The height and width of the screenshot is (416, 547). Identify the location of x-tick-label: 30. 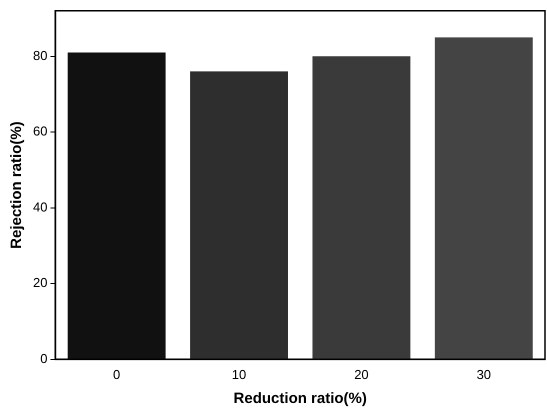
(484, 374).